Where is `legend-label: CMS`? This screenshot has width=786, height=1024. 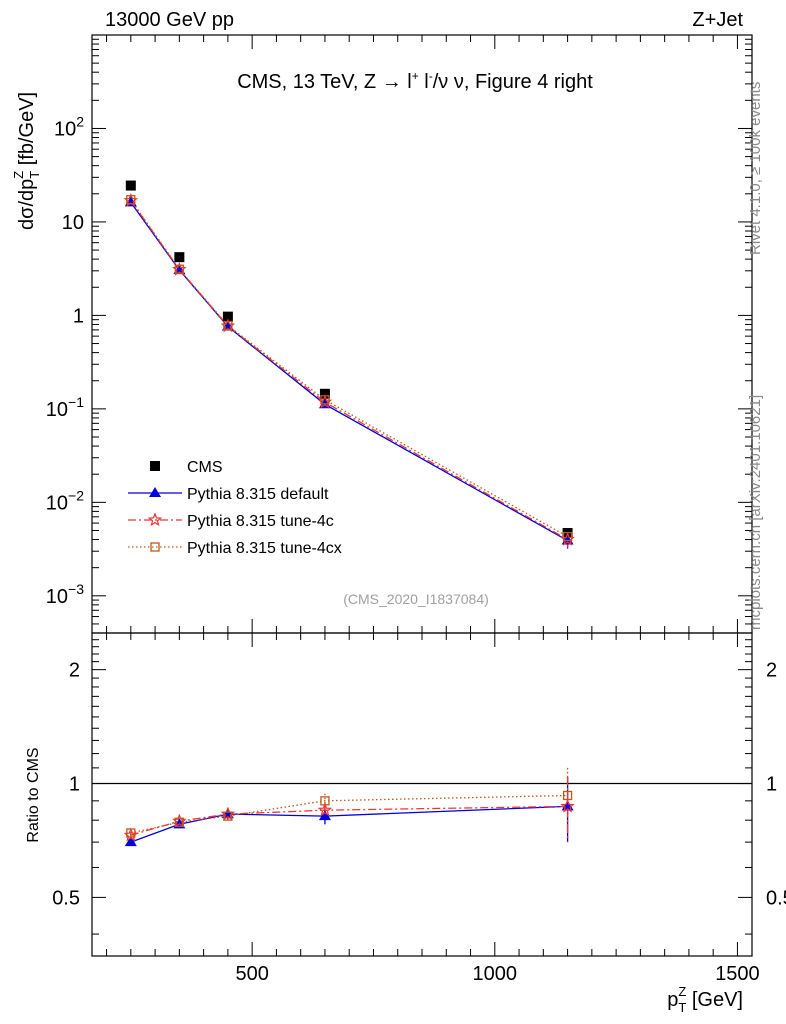 legend-label: CMS is located at coordinates (205, 467).